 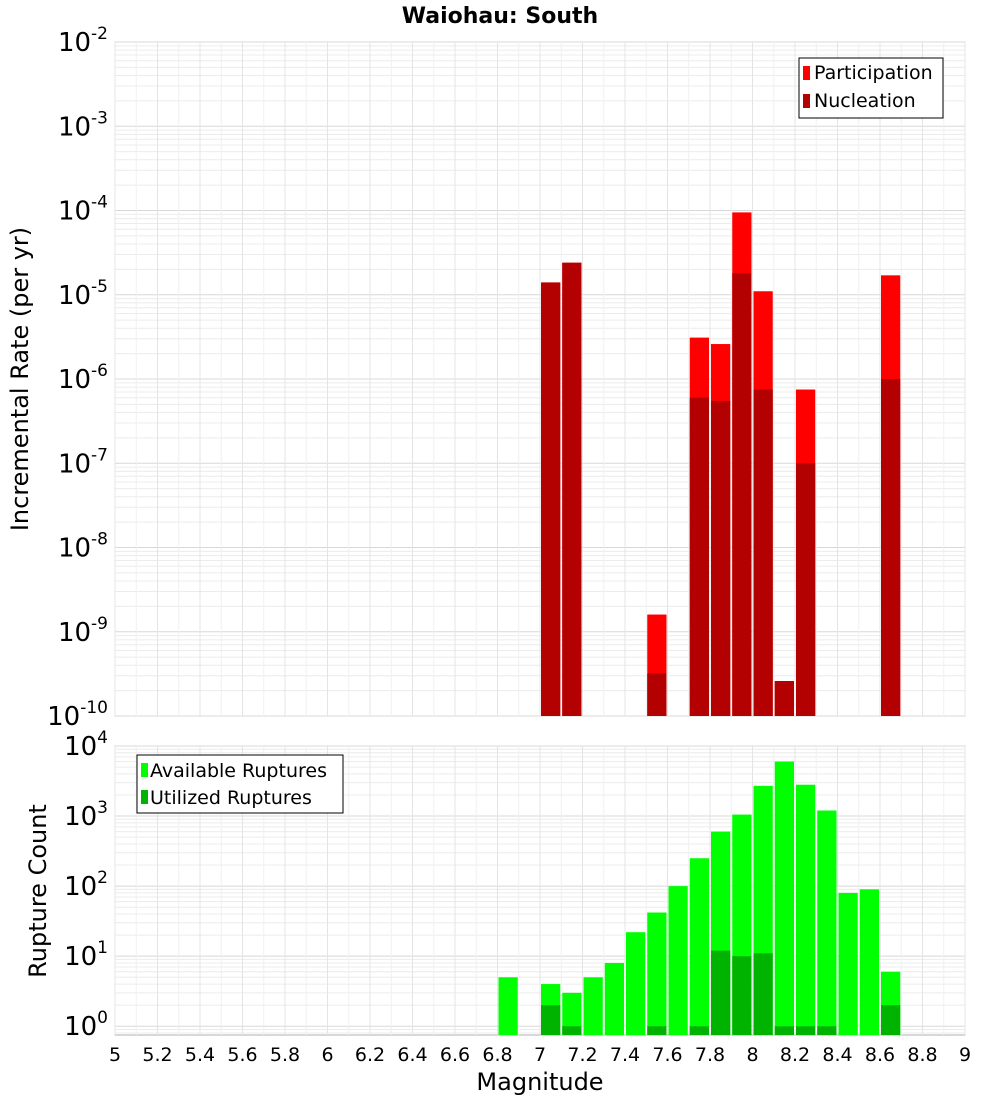 What do you see at coordinates (144, 797) in the screenshot?
I see `utilized-legend-swatch` at bounding box center [144, 797].